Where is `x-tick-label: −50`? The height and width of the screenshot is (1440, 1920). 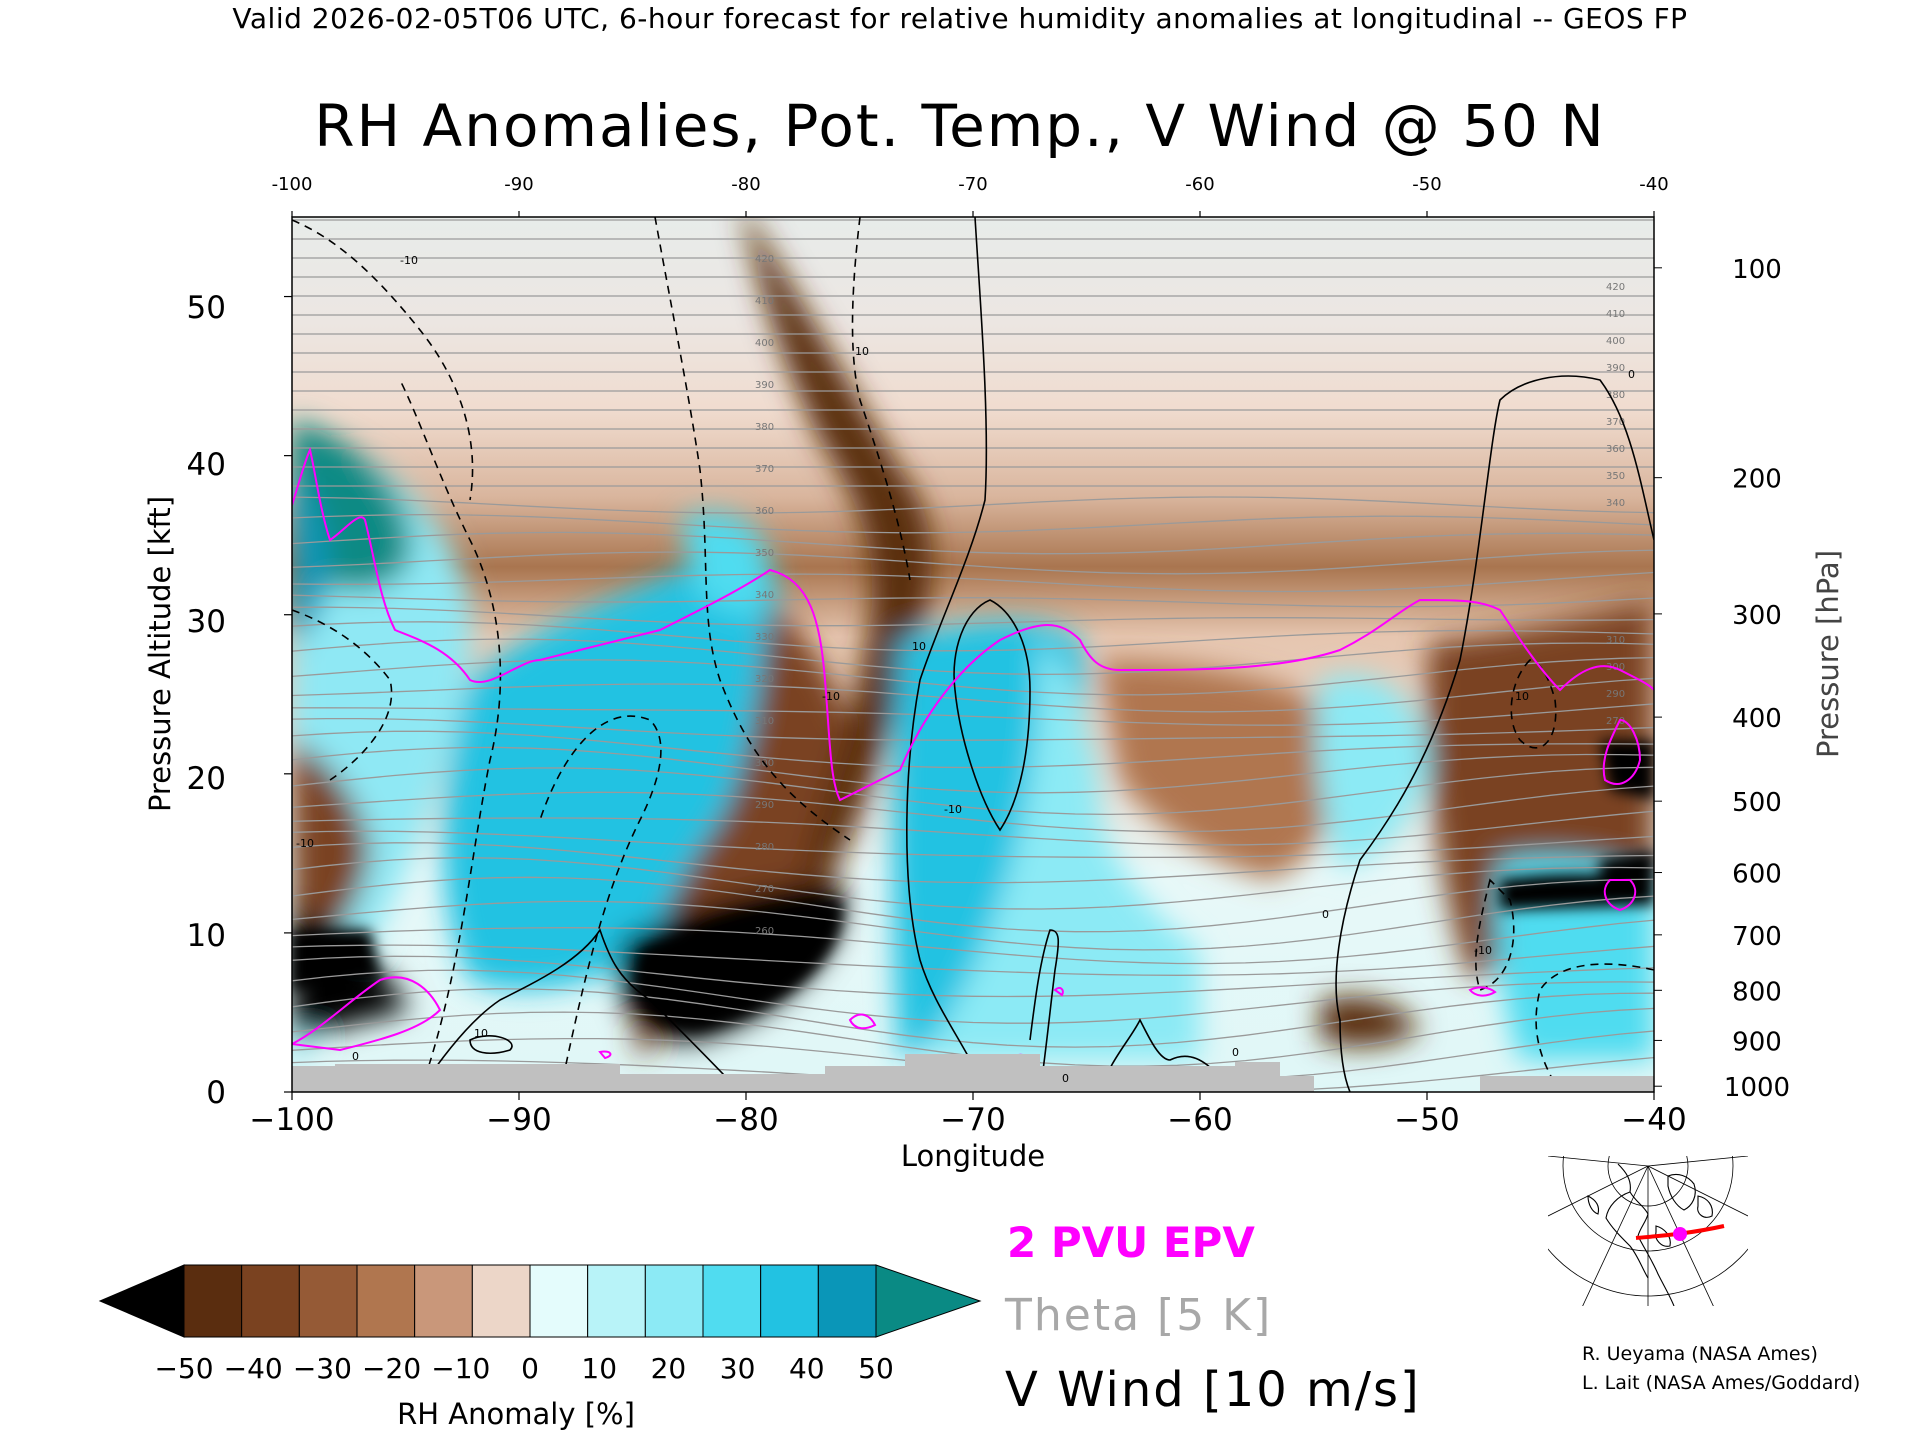 x-tick-label: −50 is located at coordinates (1426, 1120).